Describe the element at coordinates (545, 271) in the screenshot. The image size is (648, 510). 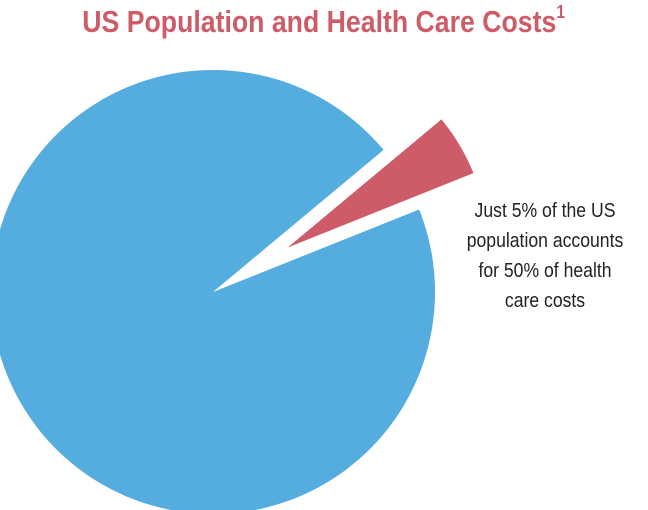
I see `annotation-line: for 50% of health` at that location.